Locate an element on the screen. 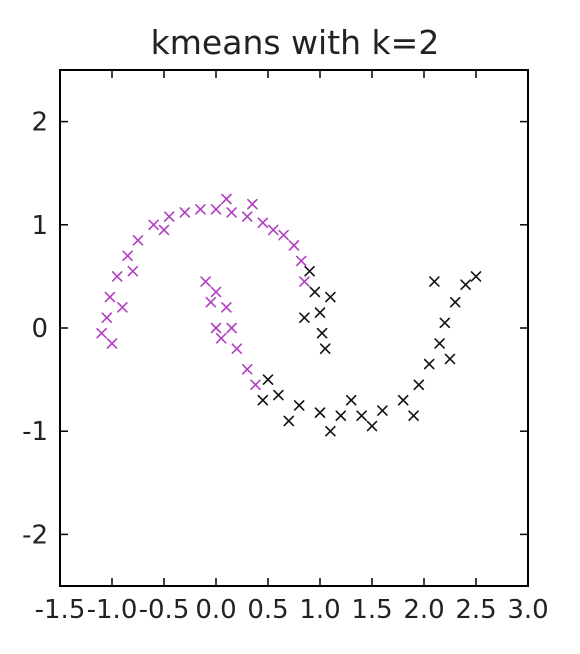  x-tick-label: 1.5 is located at coordinates (371, 610).